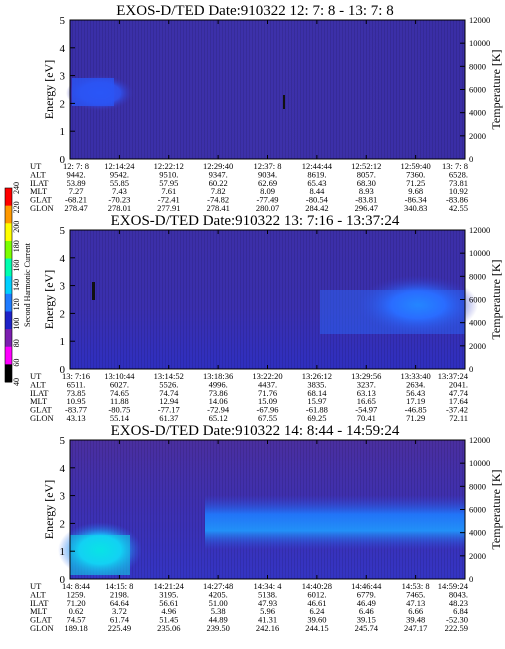 Image resolution: width=505 pixels, height=649 pixels. I want to click on table-cell: 284.42, so click(316, 208).